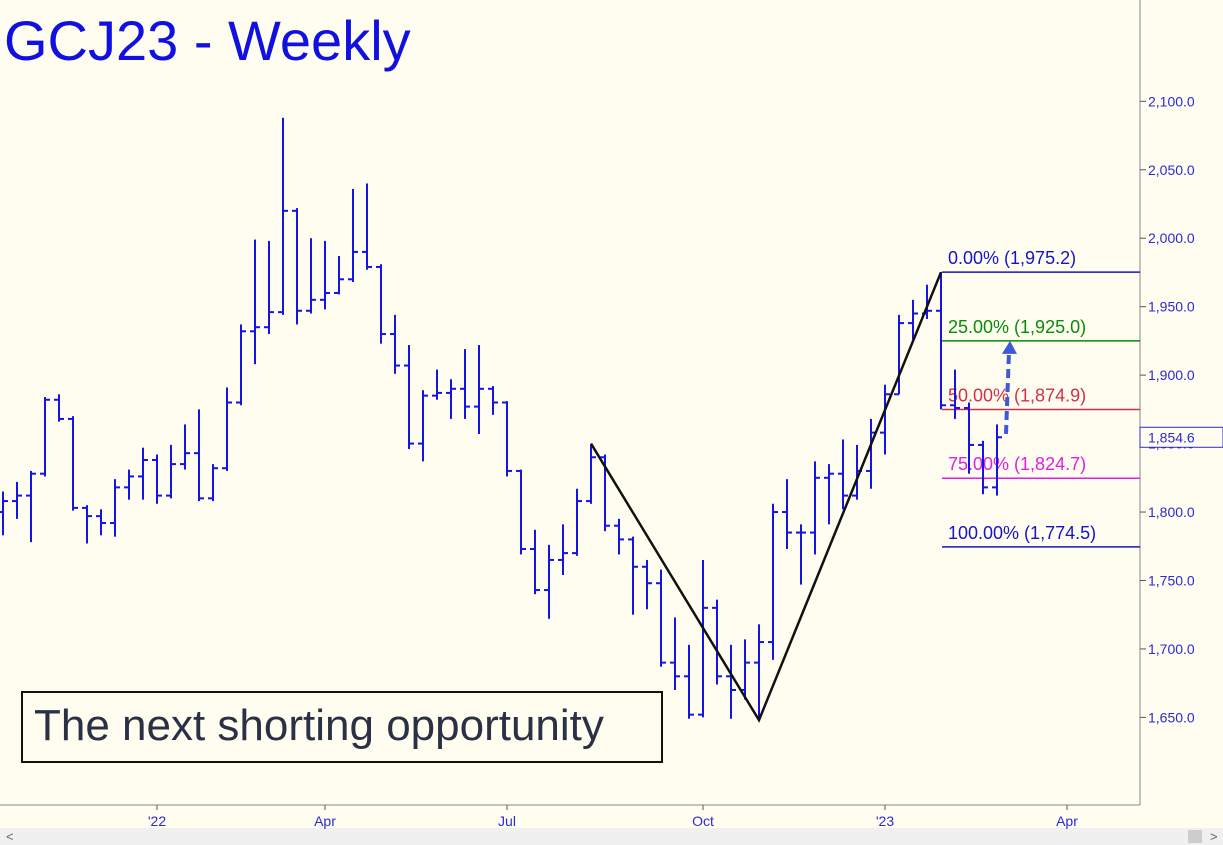  Describe the element at coordinates (1171, 512) in the screenshot. I see `y-tick-label: 1,800.0` at that location.